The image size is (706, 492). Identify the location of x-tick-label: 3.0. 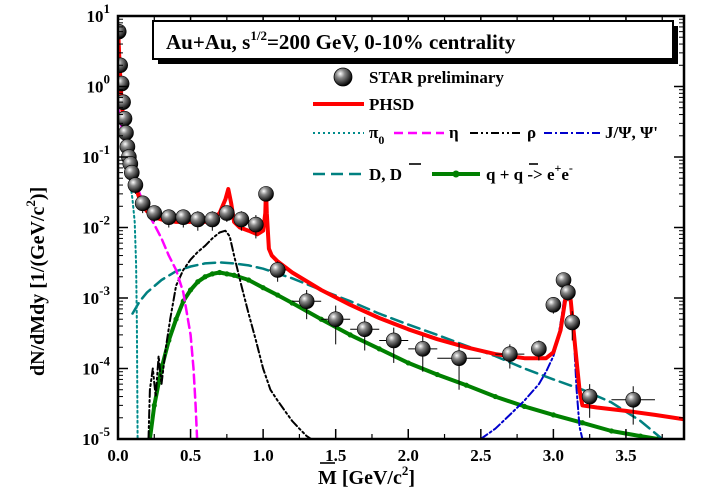
(553, 455).